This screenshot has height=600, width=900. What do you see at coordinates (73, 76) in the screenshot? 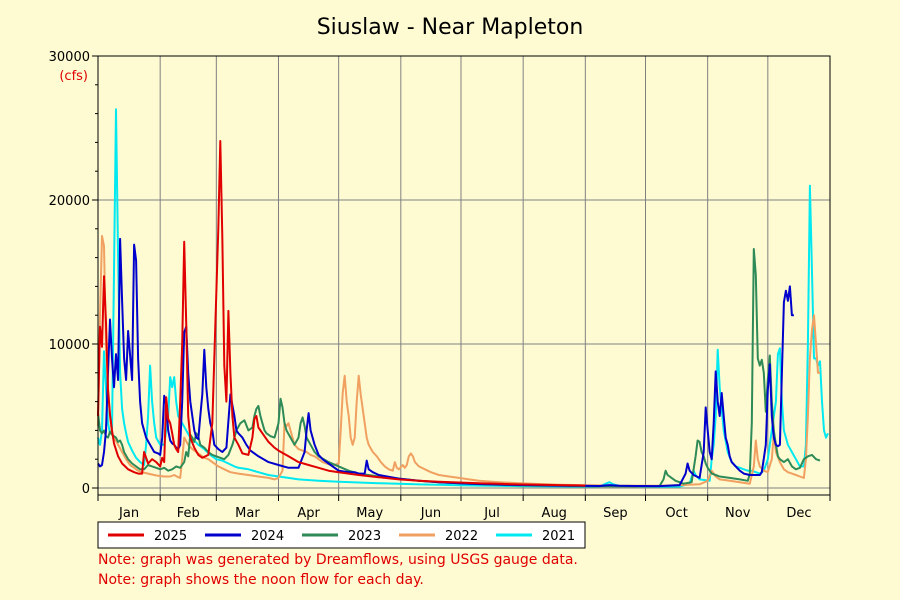
I see `y-unit-label: (cfs)` at bounding box center [73, 76].